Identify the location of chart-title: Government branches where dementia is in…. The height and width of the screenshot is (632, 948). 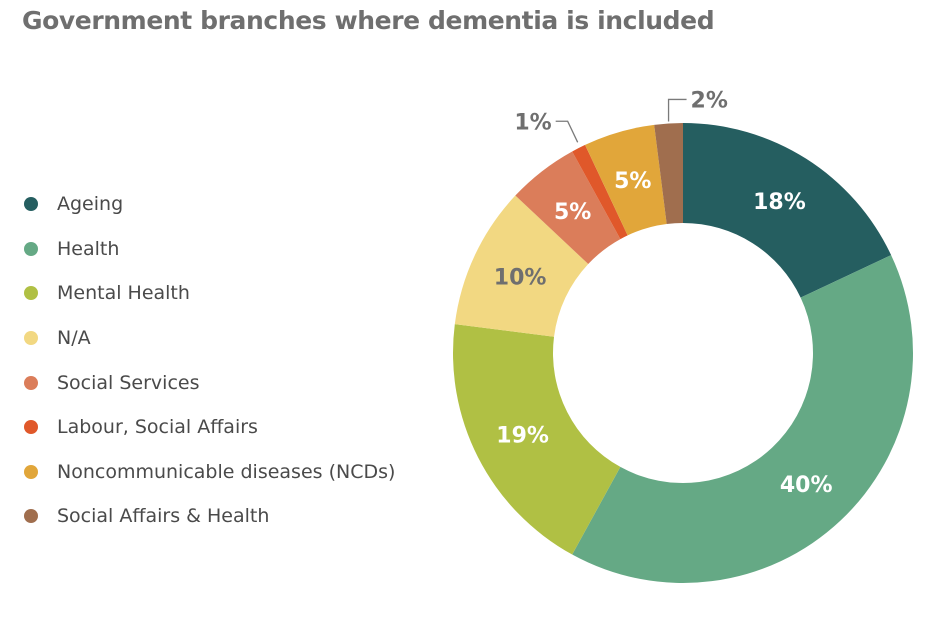
(368, 20).